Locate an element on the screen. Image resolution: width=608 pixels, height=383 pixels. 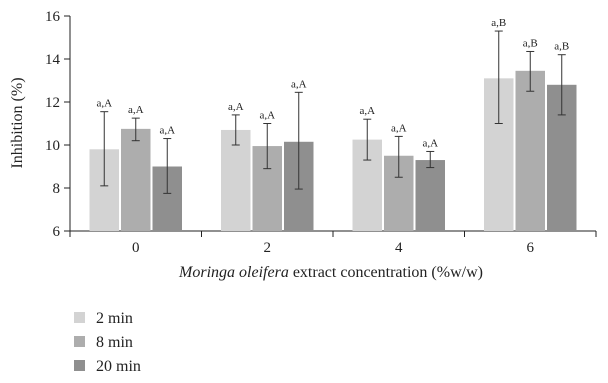
y-tick-label: 8 is located at coordinates (57, 189).